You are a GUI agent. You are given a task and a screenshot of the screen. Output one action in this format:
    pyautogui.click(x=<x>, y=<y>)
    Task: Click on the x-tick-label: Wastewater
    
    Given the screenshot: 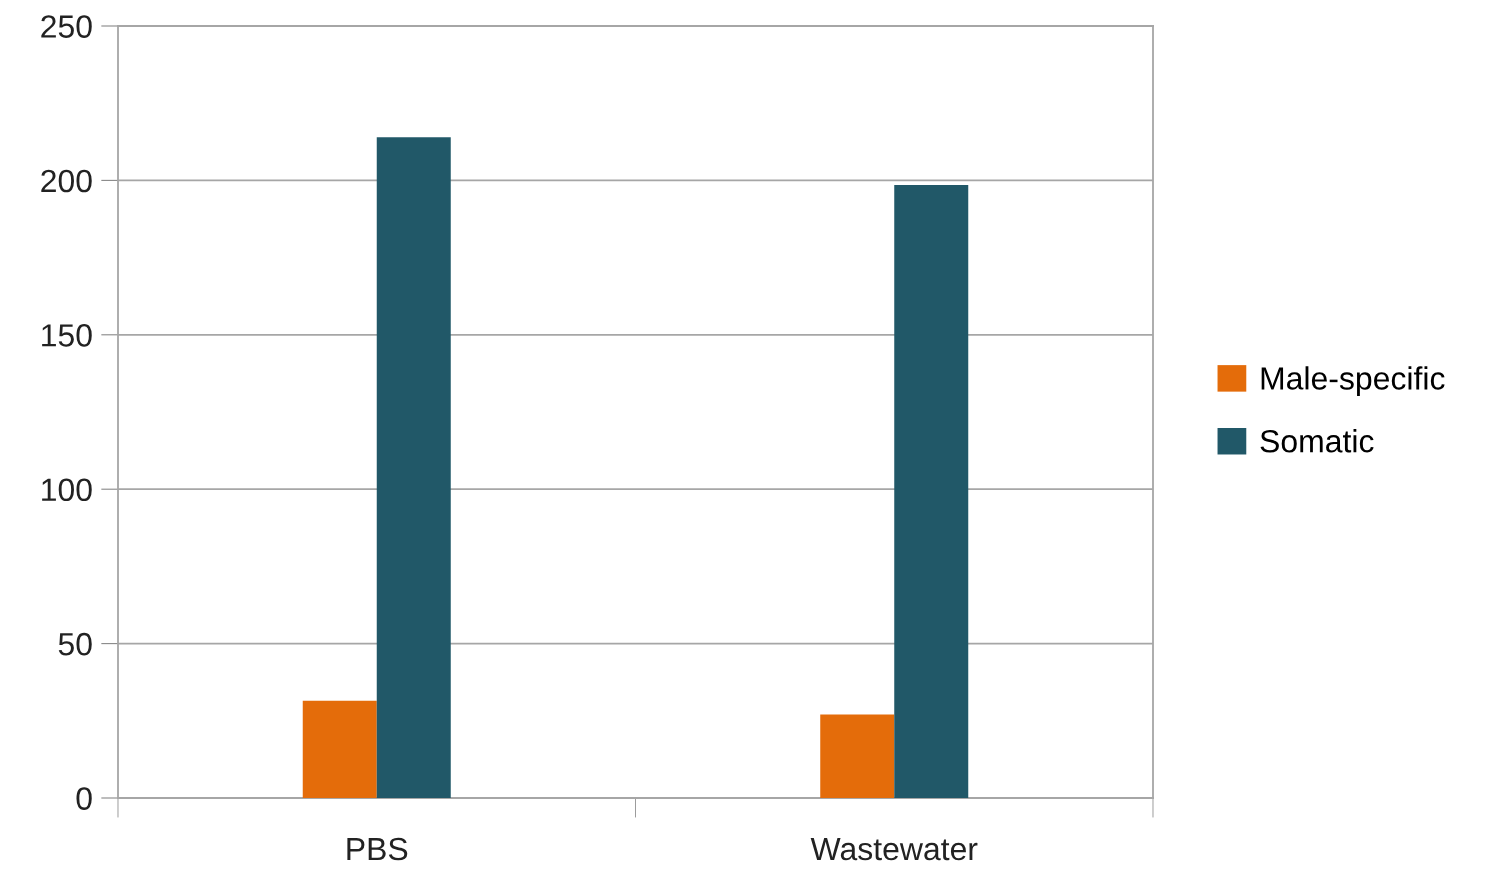 What is the action you would take?
    pyautogui.click(x=894, y=849)
    